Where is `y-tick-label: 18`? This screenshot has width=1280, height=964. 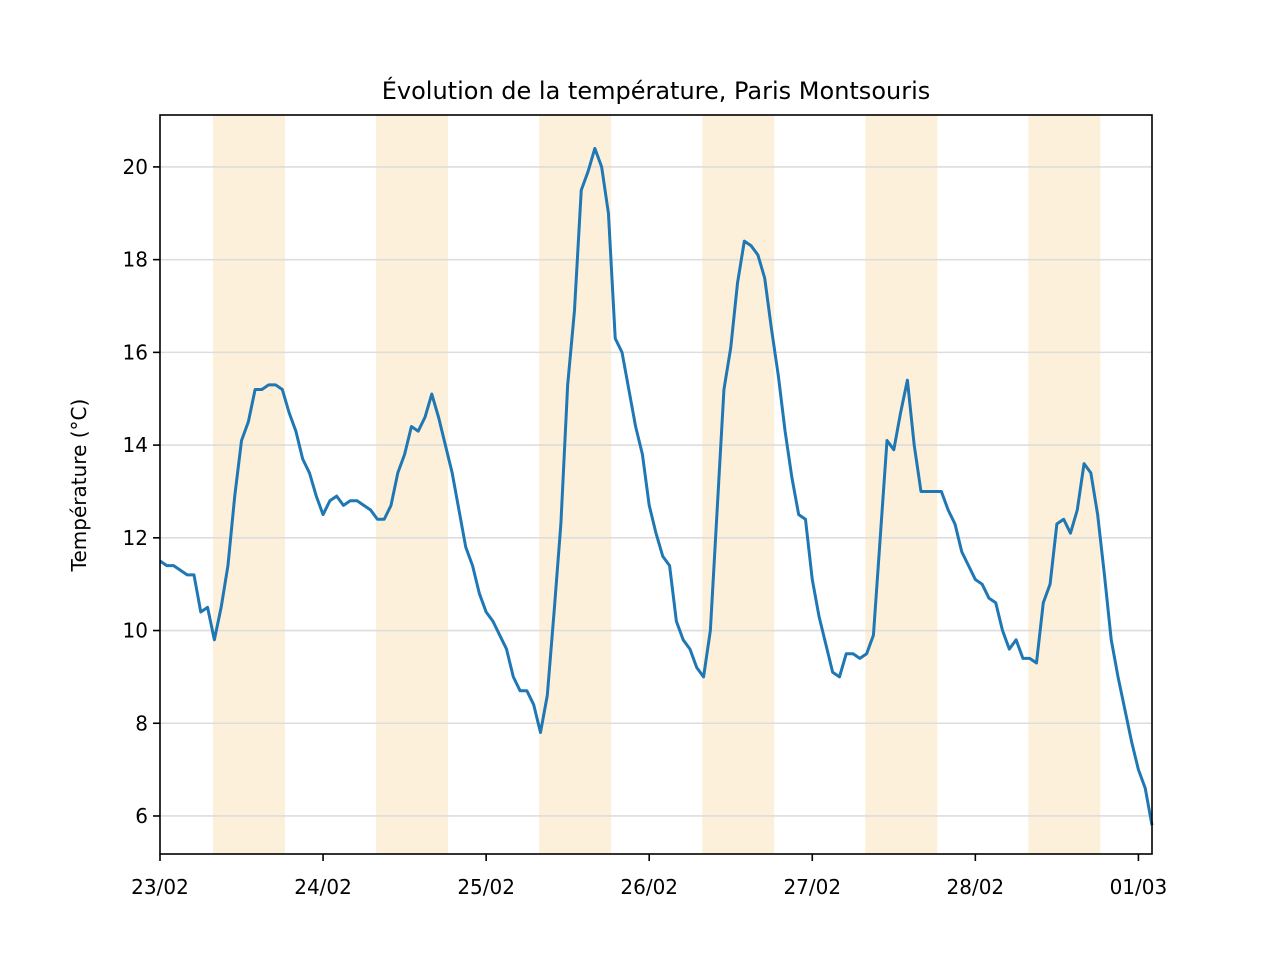
y-tick-label: 18 is located at coordinates (135, 260).